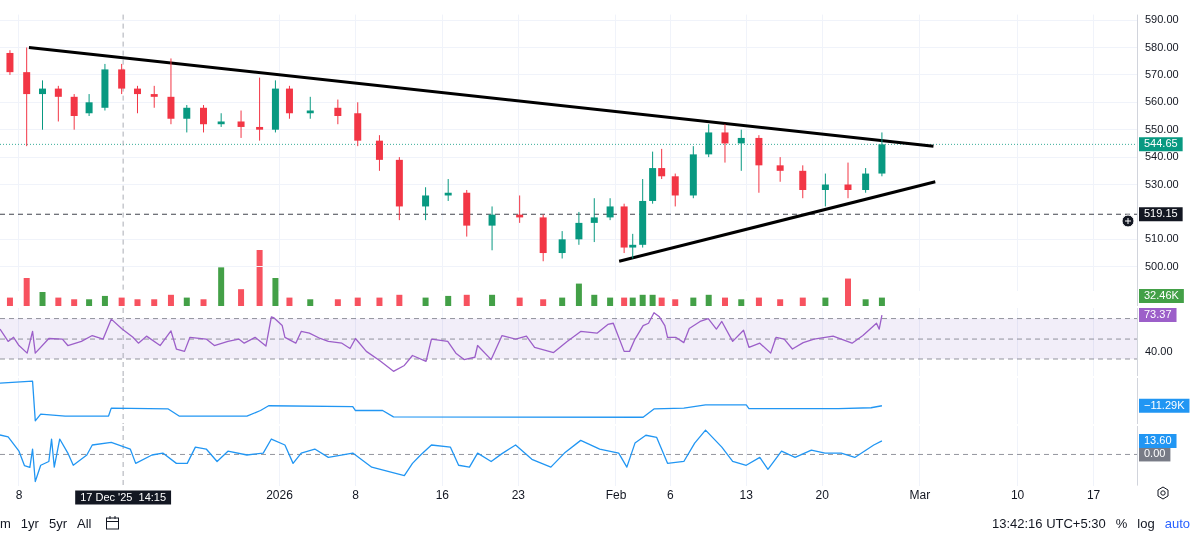  Describe the element at coordinates (616, 495) in the screenshot. I see `x-tick-label: Feb` at that location.